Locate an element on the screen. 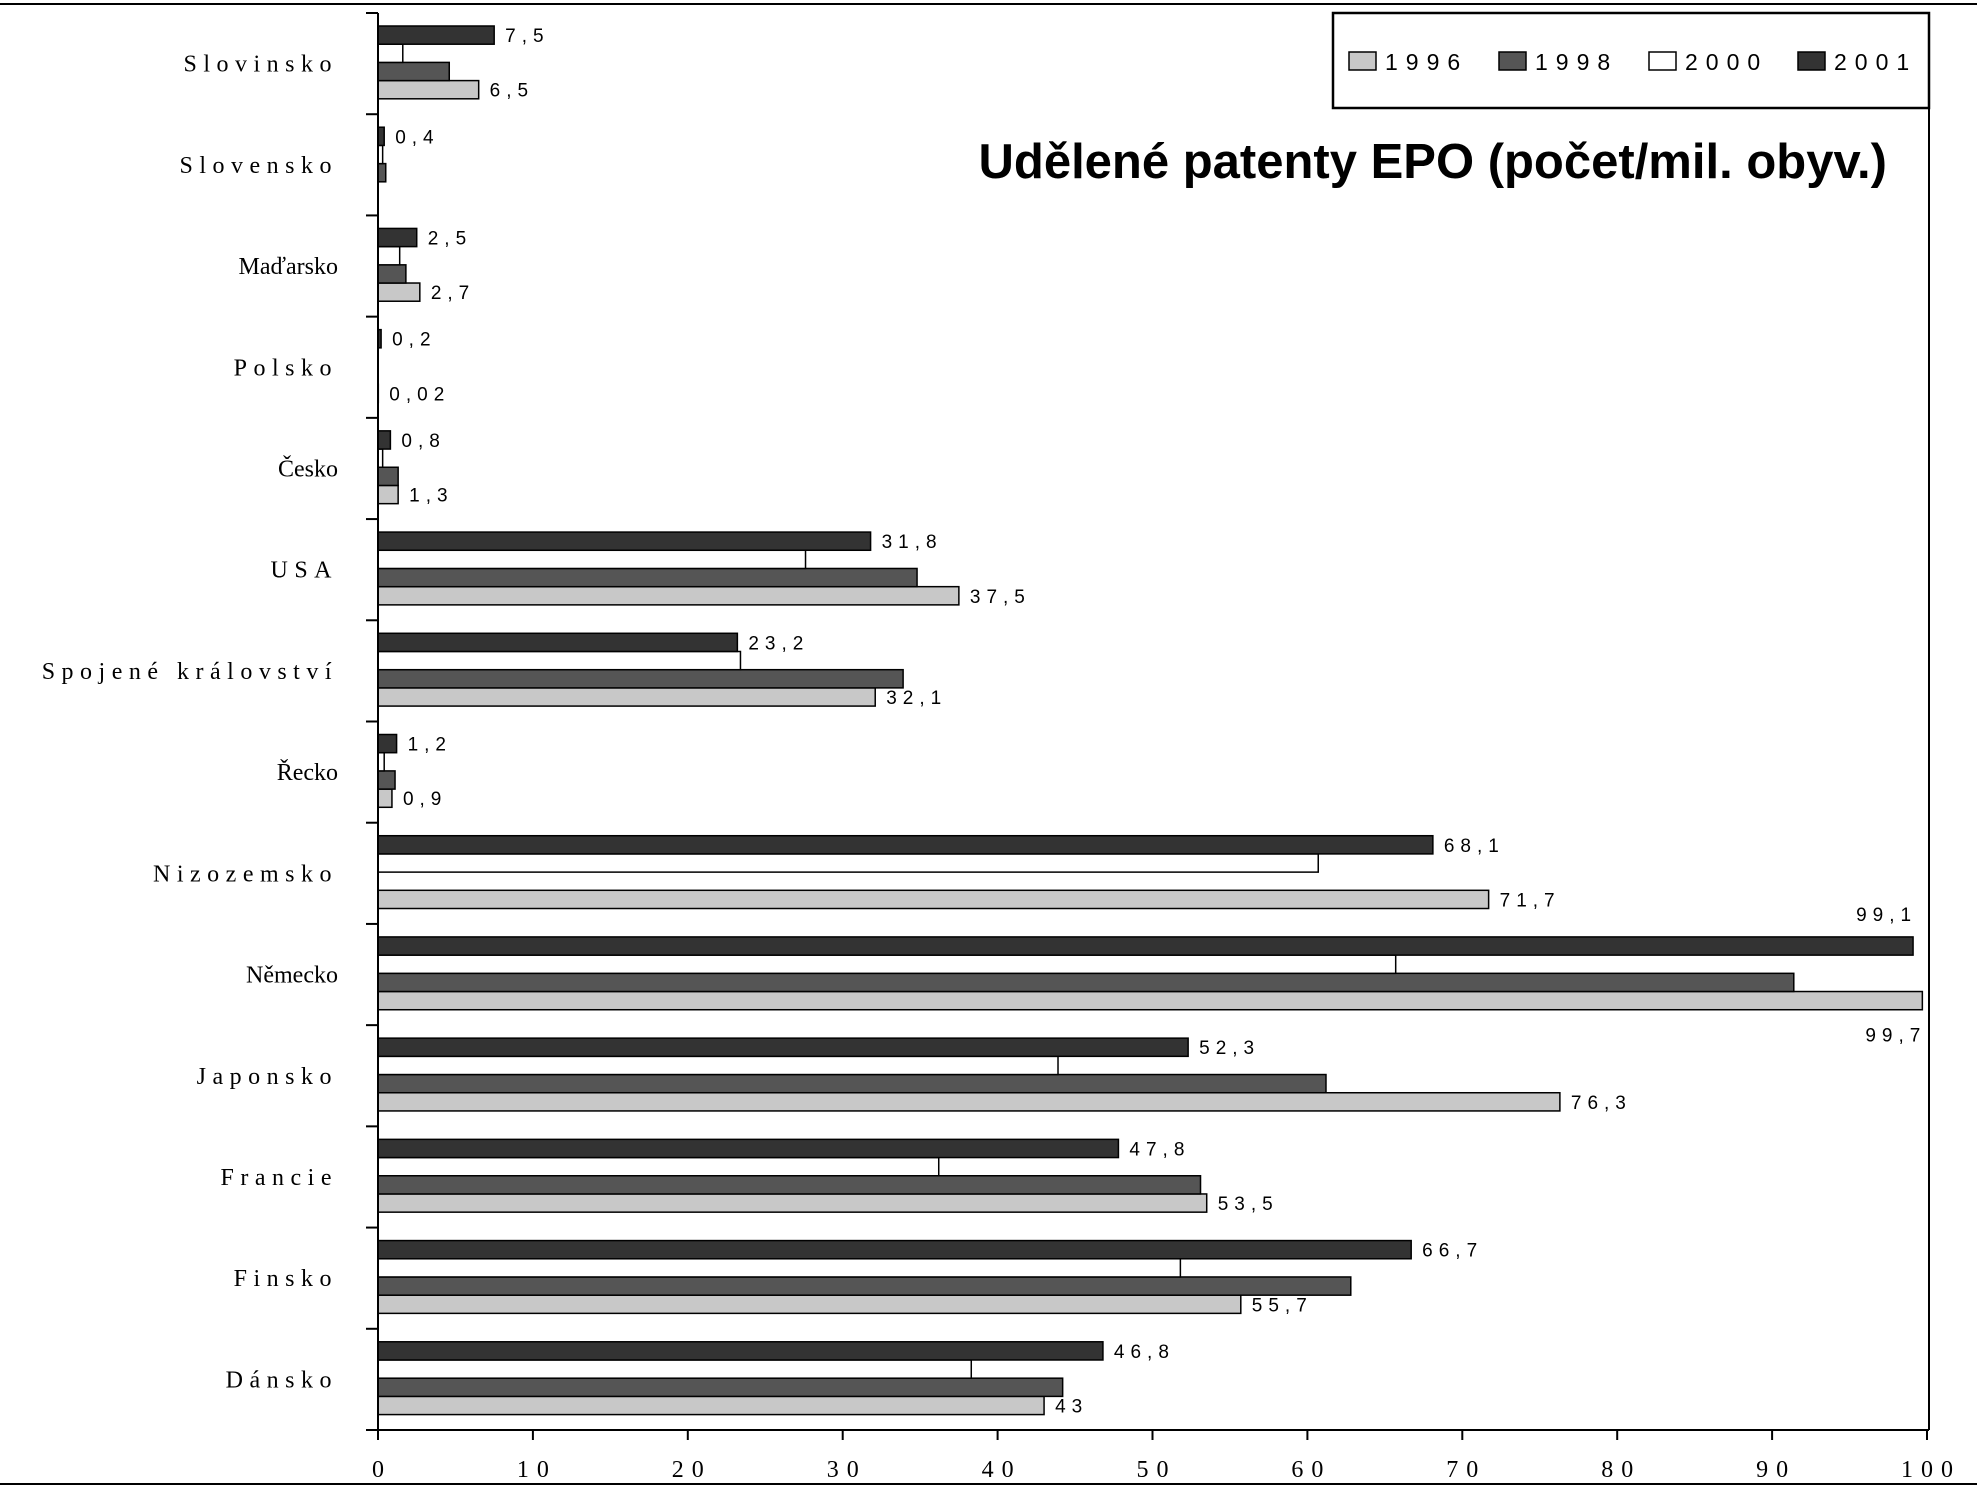 The height and width of the screenshot is (1494, 1977). category-label-recko: Řecko is located at coordinates (307, 773).